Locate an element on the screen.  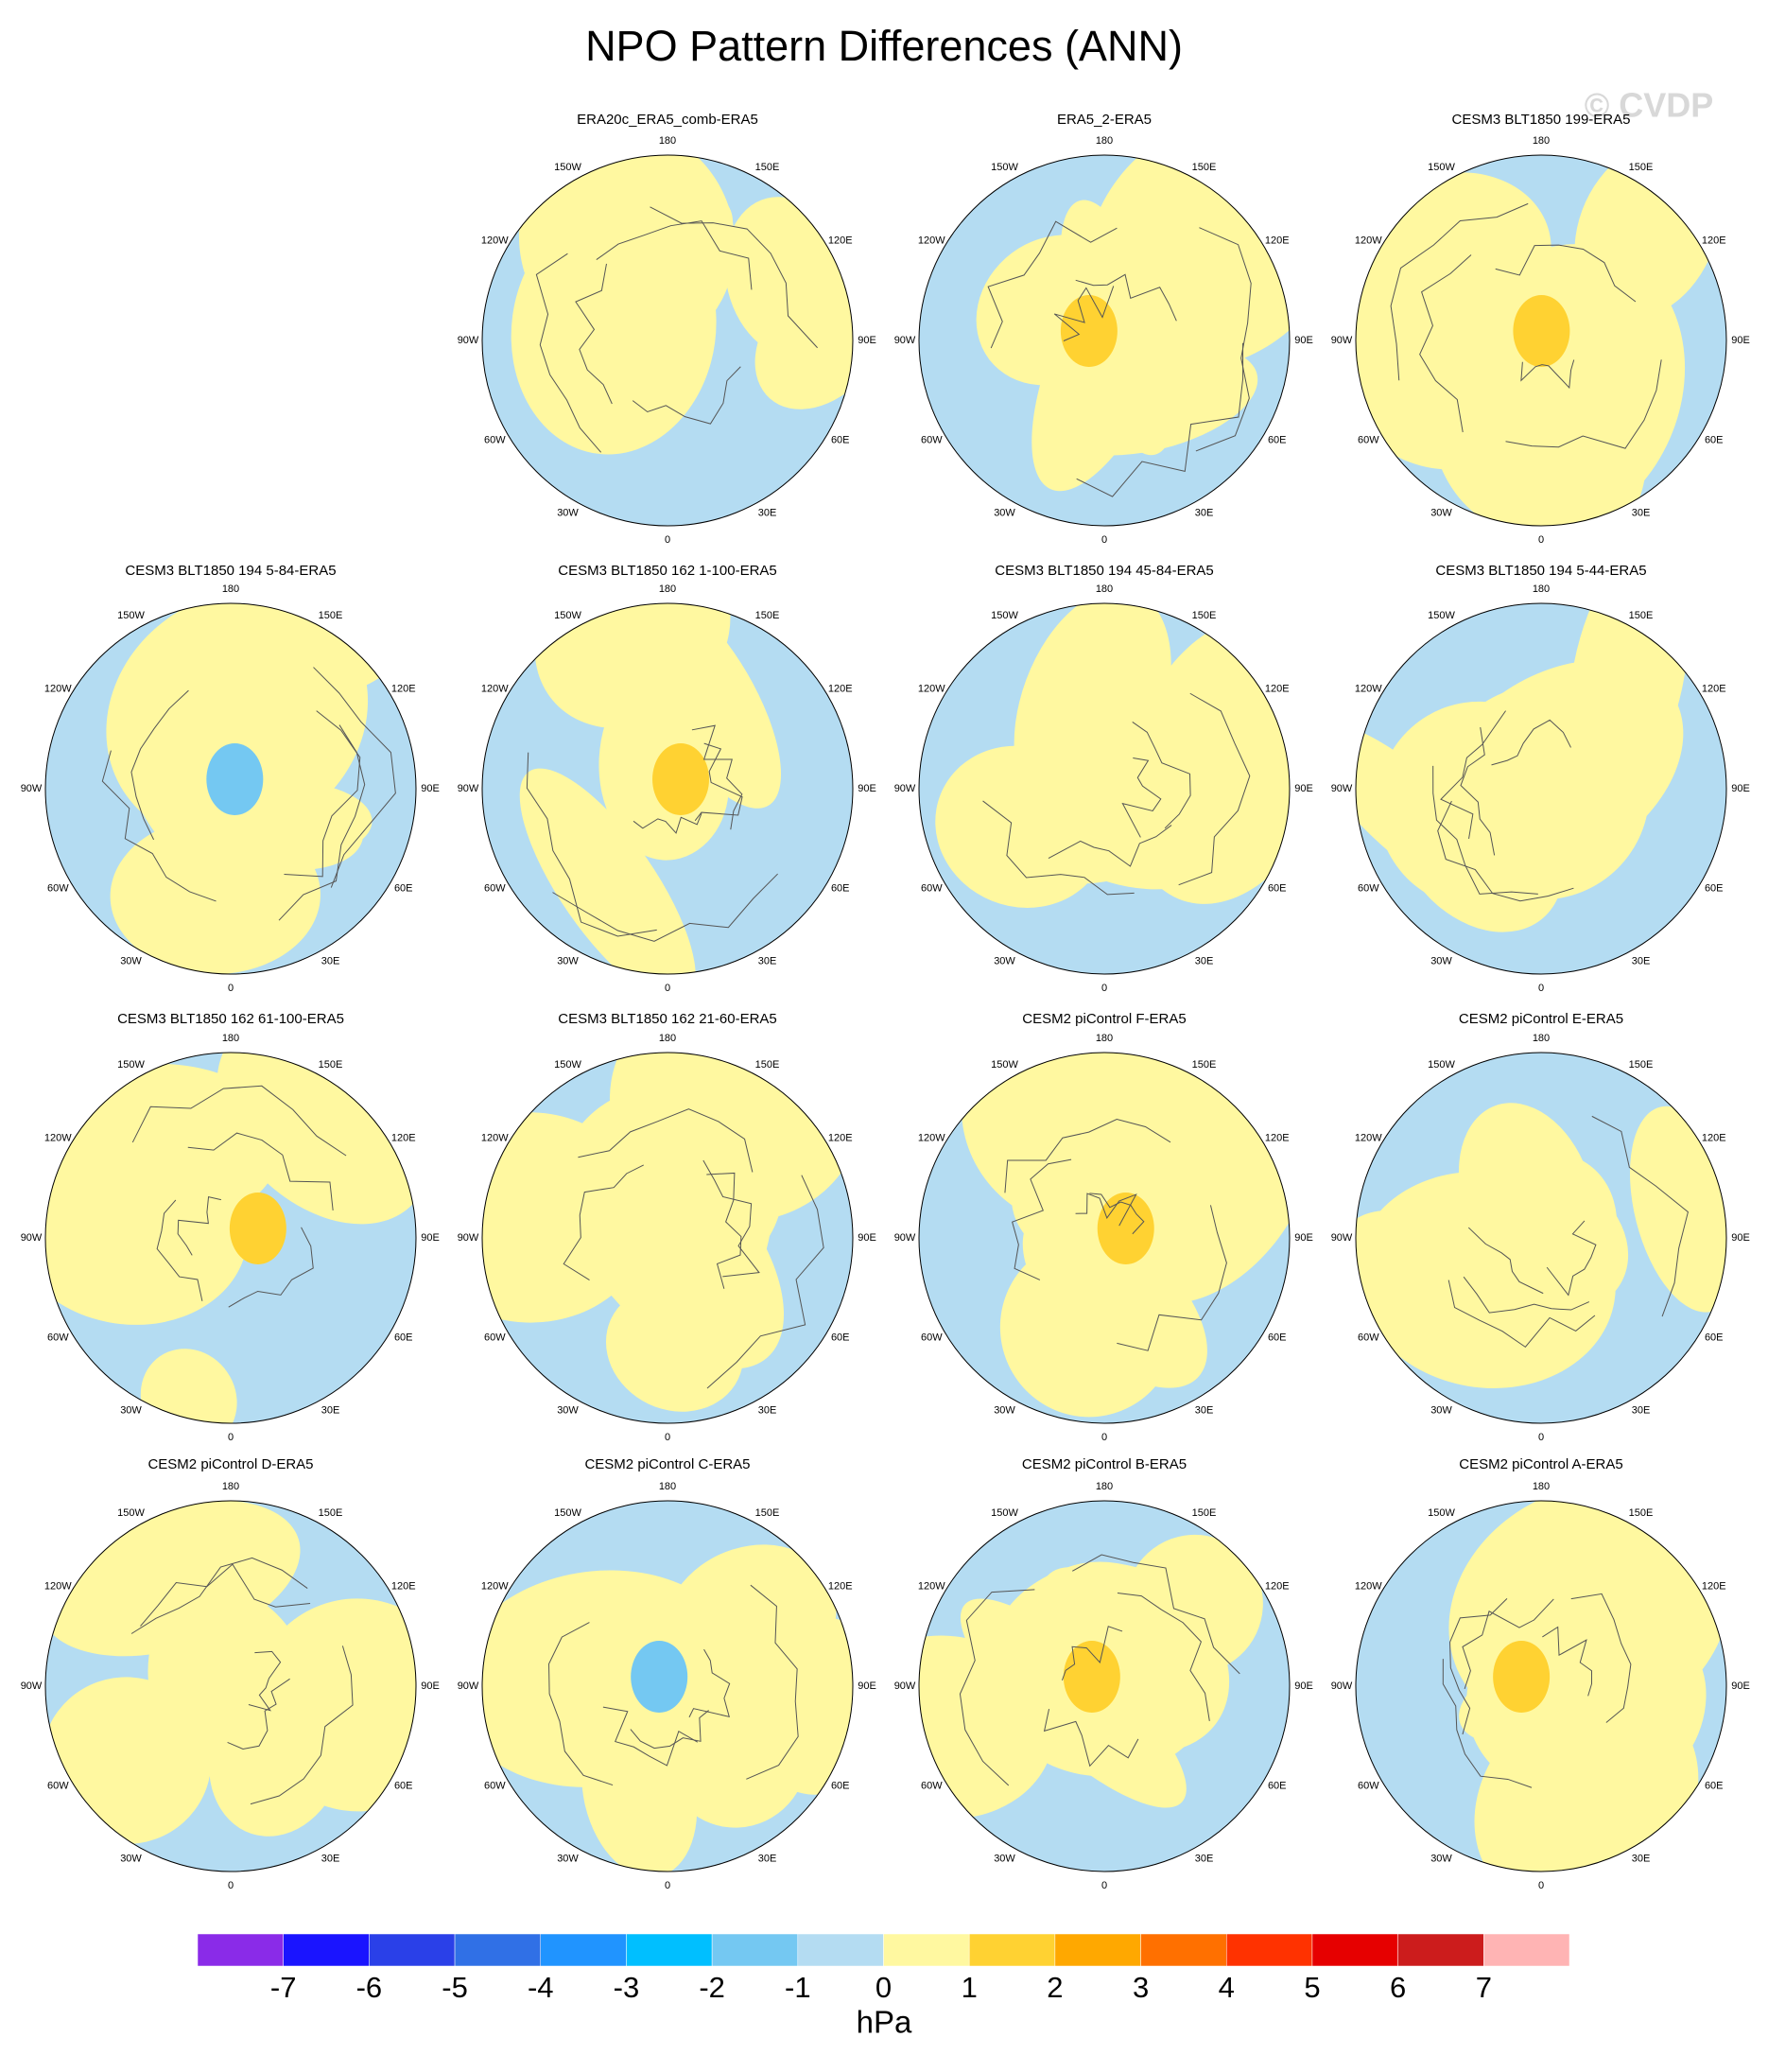
panel-title: CESM2 piControl F-ERA5 is located at coordinates (1104, 1019).